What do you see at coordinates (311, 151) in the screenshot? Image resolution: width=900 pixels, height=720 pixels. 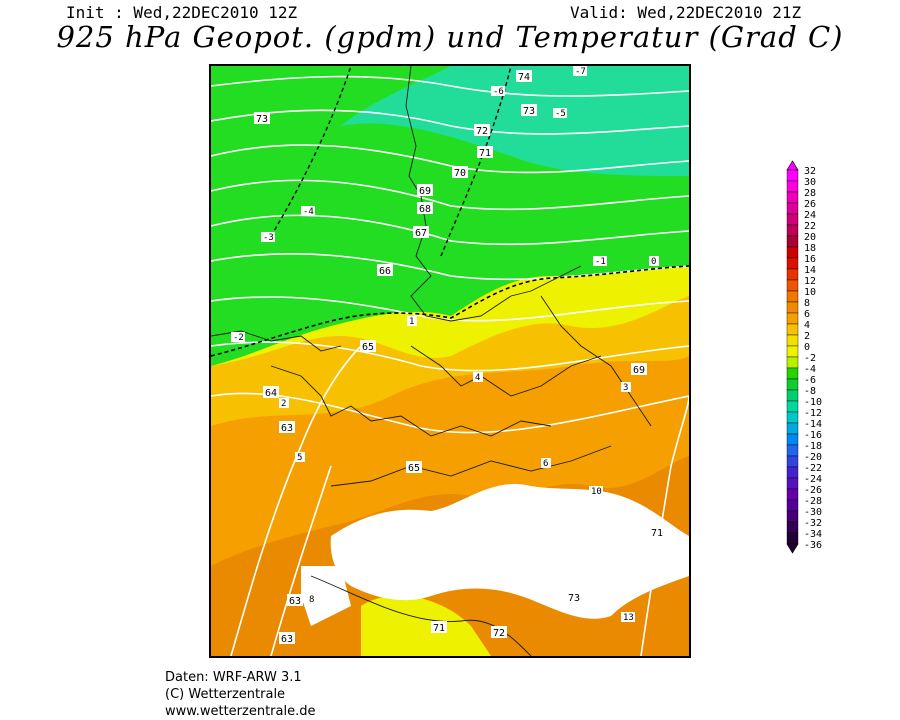 I see `isotherm-dashed-north` at bounding box center [311, 151].